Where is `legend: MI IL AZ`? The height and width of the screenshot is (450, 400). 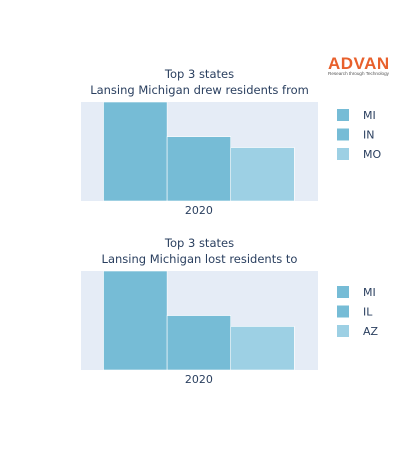 legend: MI IL AZ is located at coordinates (358, 312).